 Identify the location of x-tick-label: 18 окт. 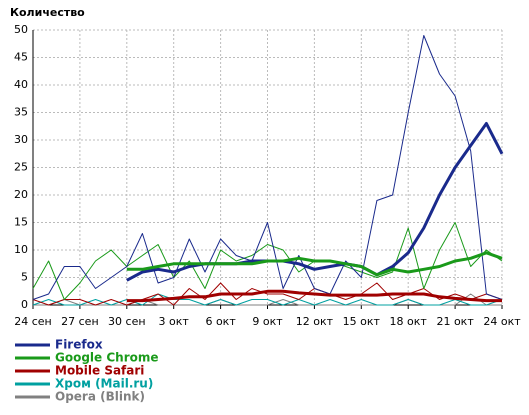
(409, 321).